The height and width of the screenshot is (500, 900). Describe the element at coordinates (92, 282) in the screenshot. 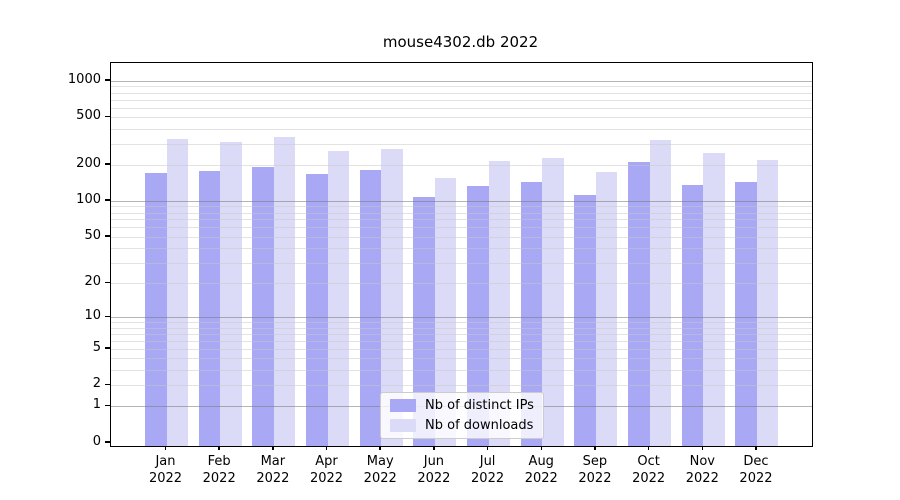

I see `y-tick-label: 20` at that location.